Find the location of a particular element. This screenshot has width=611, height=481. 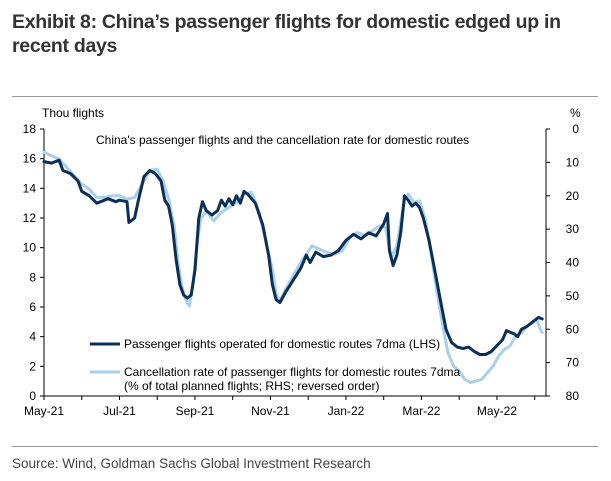

x-tick-label: May-22 is located at coordinates (497, 411).